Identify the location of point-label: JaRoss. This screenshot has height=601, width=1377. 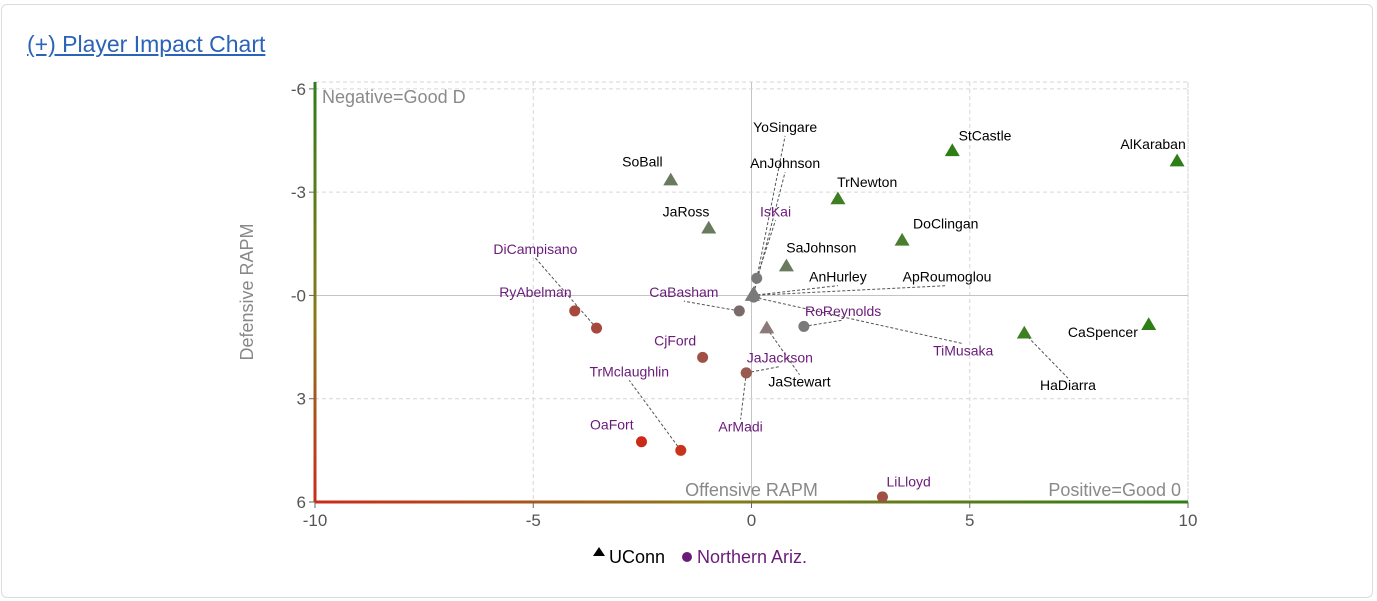
(686, 211).